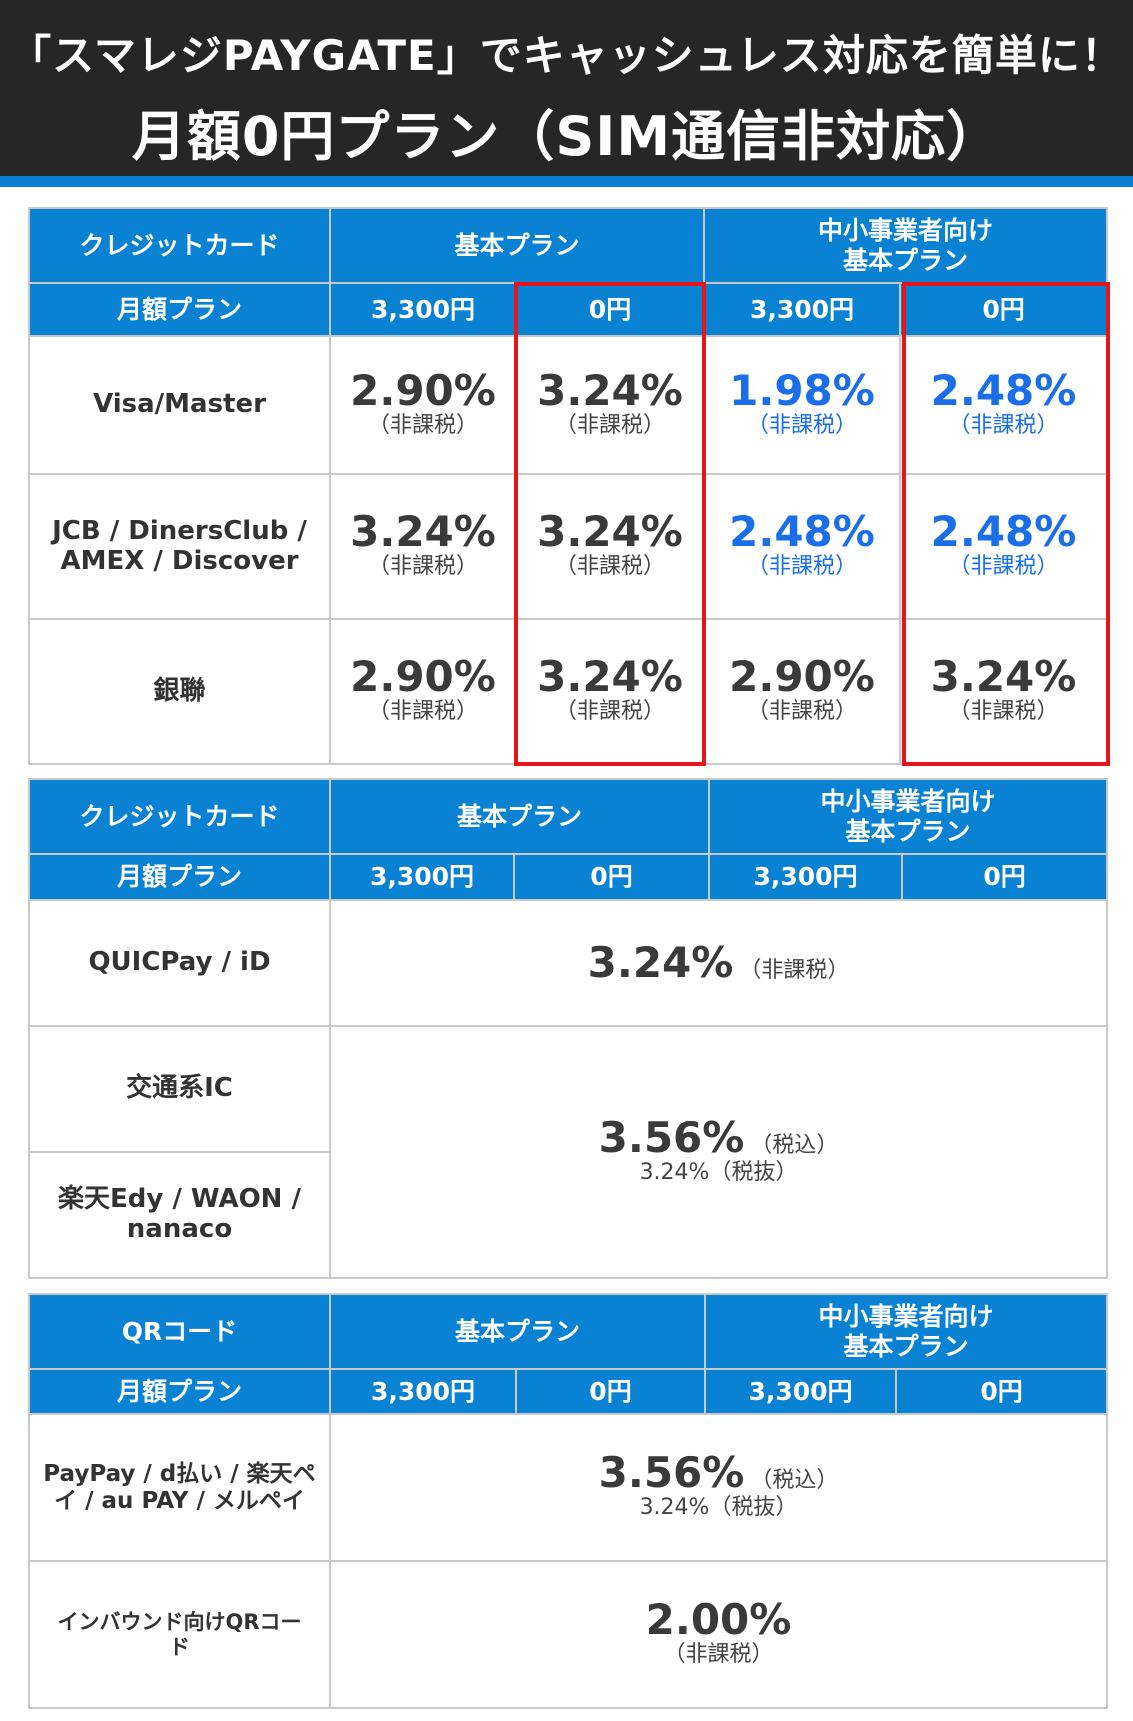 The image size is (1133, 1721). I want to click on table-row: QUICPay / iD 3.24% （非課税）, so click(568, 963).